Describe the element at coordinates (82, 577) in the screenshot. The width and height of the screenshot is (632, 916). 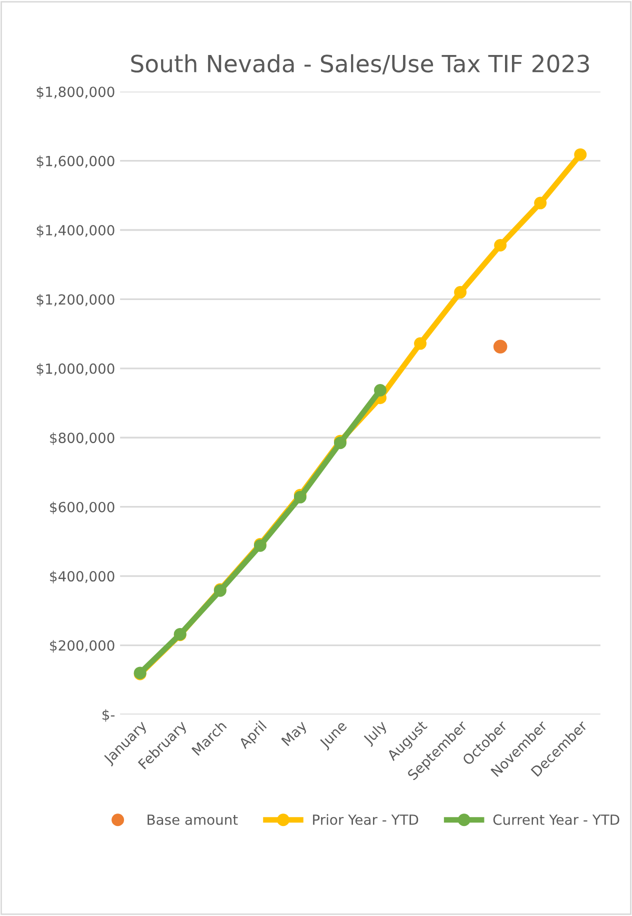
I see `y-tick-label: $400,000` at that location.